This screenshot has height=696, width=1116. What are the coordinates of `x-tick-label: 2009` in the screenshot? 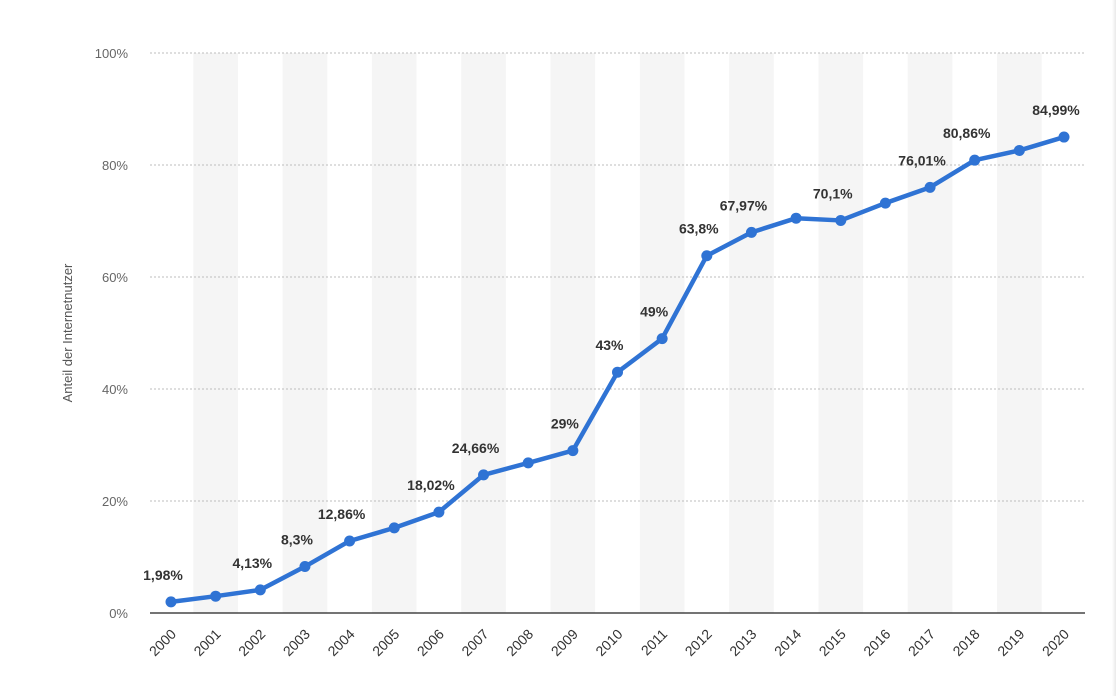 It's located at (564, 642).